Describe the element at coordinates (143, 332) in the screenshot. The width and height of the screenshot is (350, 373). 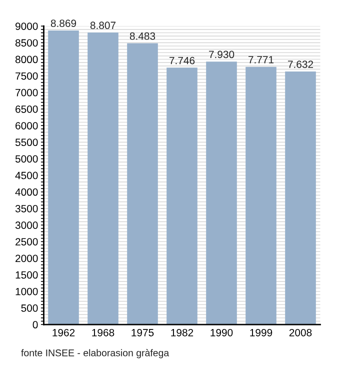
I see `x-tick-label: 1975` at that location.